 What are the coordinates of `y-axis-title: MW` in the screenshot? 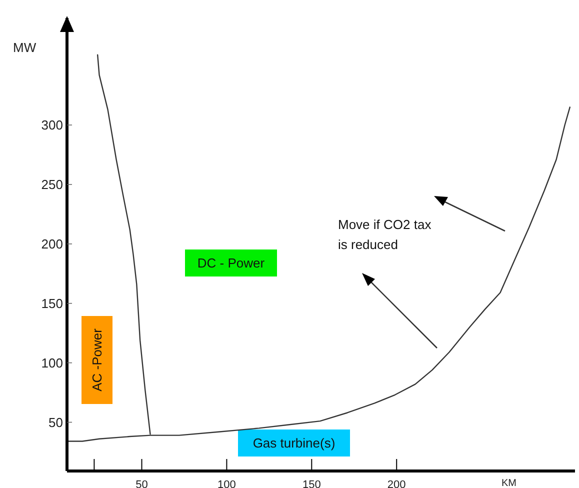 It's located at (25, 47).